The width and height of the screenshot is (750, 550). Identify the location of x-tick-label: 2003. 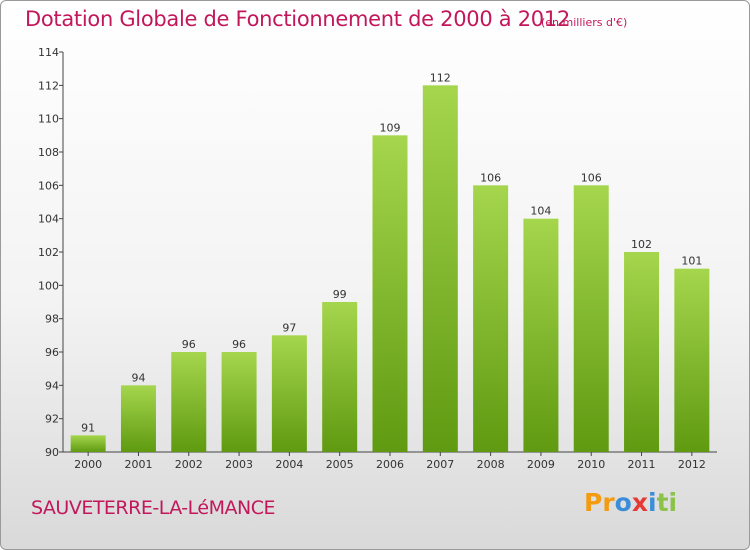
(239, 464).